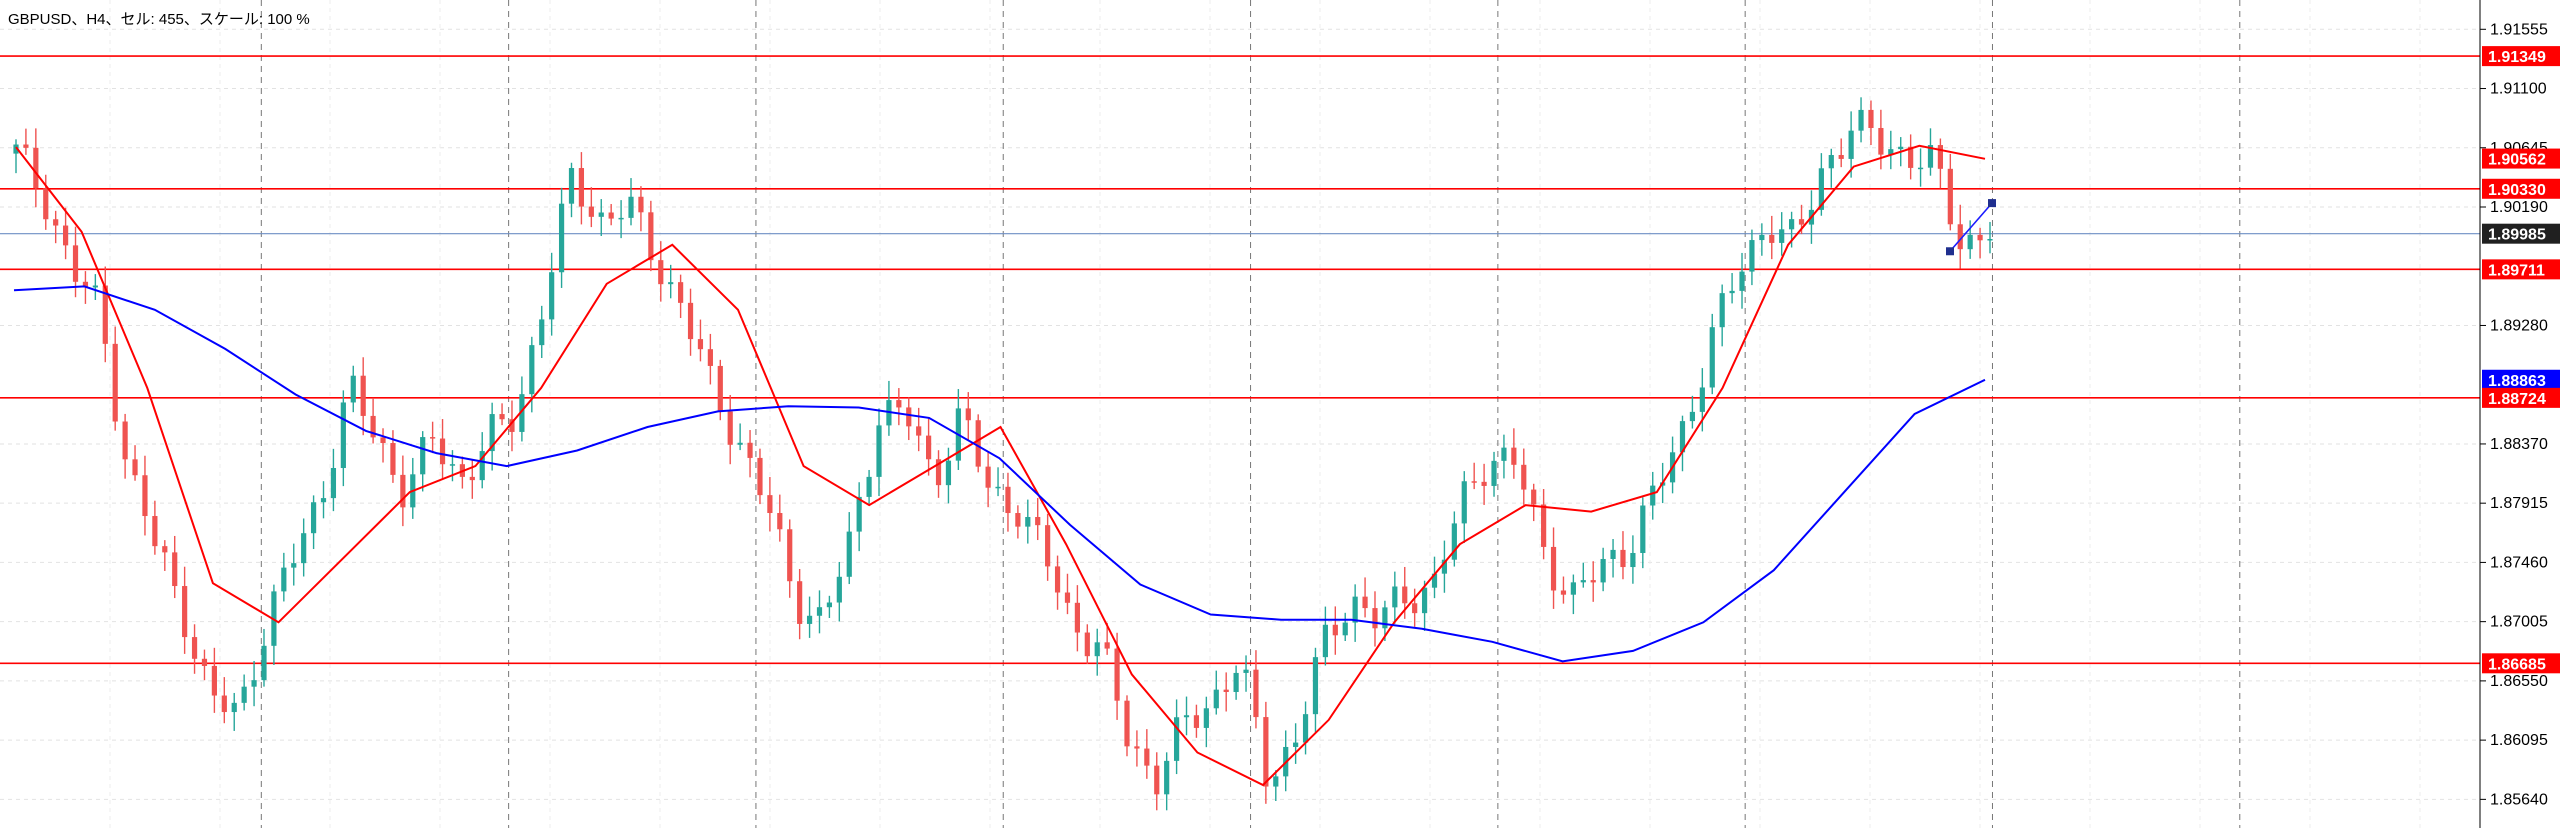 The width and height of the screenshot is (2560, 833). I want to click on price-label-text: 1.88863, so click(2517, 381).